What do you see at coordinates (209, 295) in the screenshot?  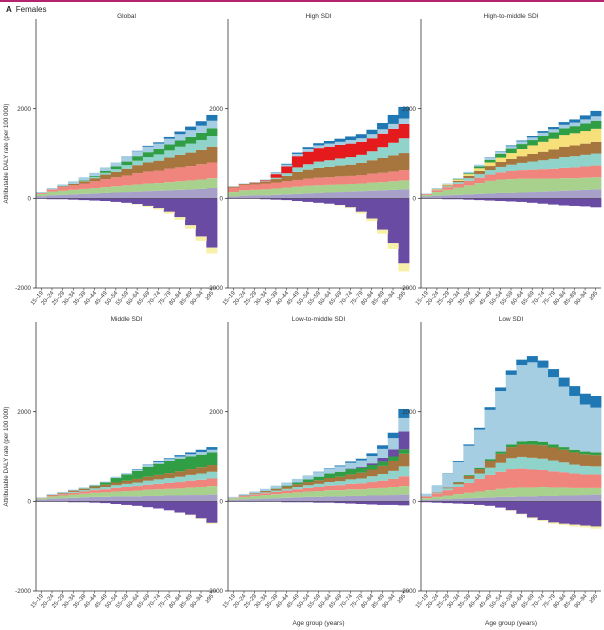 I see `x-tick-label: ≥95` at bounding box center [209, 295].